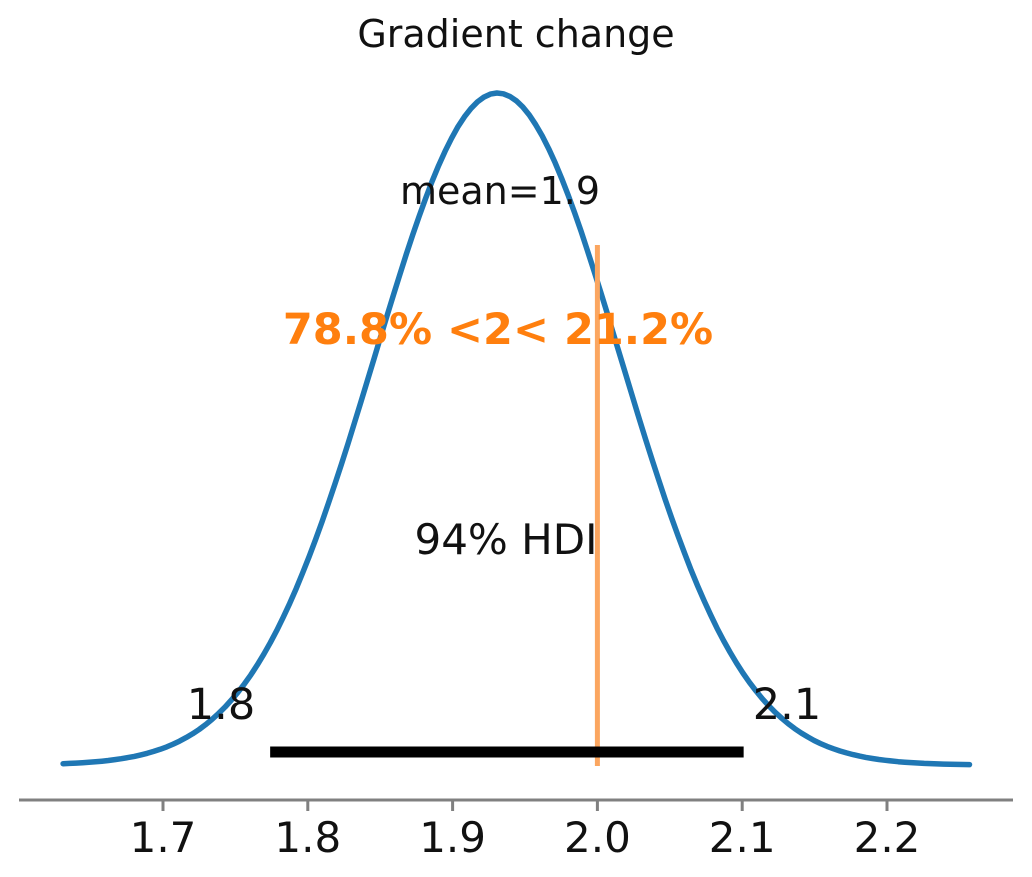 This screenshot has height=877, width=1032. What do you see at coordinates (505, 539) in the screenshot?
I see `hdi-label: 94% HDI` at bounding box center [505, 539].